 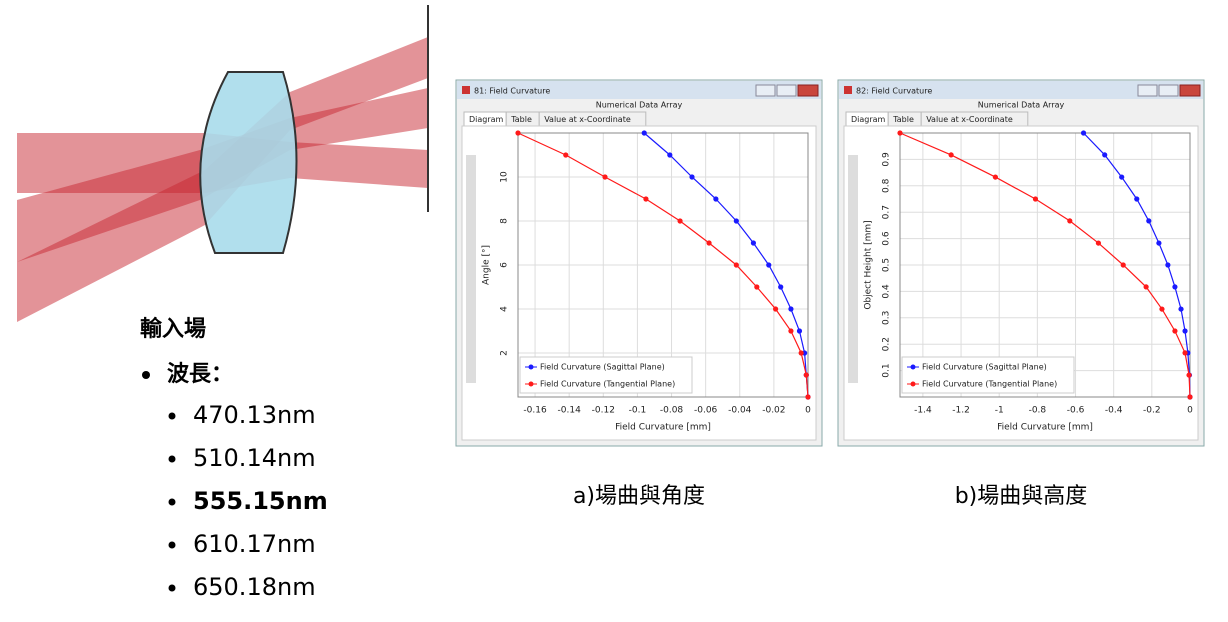 What do you see at coordinates (505, 353) in the screenshot?
I see `y-tick-label: 2` at bounding box center [505, 353].